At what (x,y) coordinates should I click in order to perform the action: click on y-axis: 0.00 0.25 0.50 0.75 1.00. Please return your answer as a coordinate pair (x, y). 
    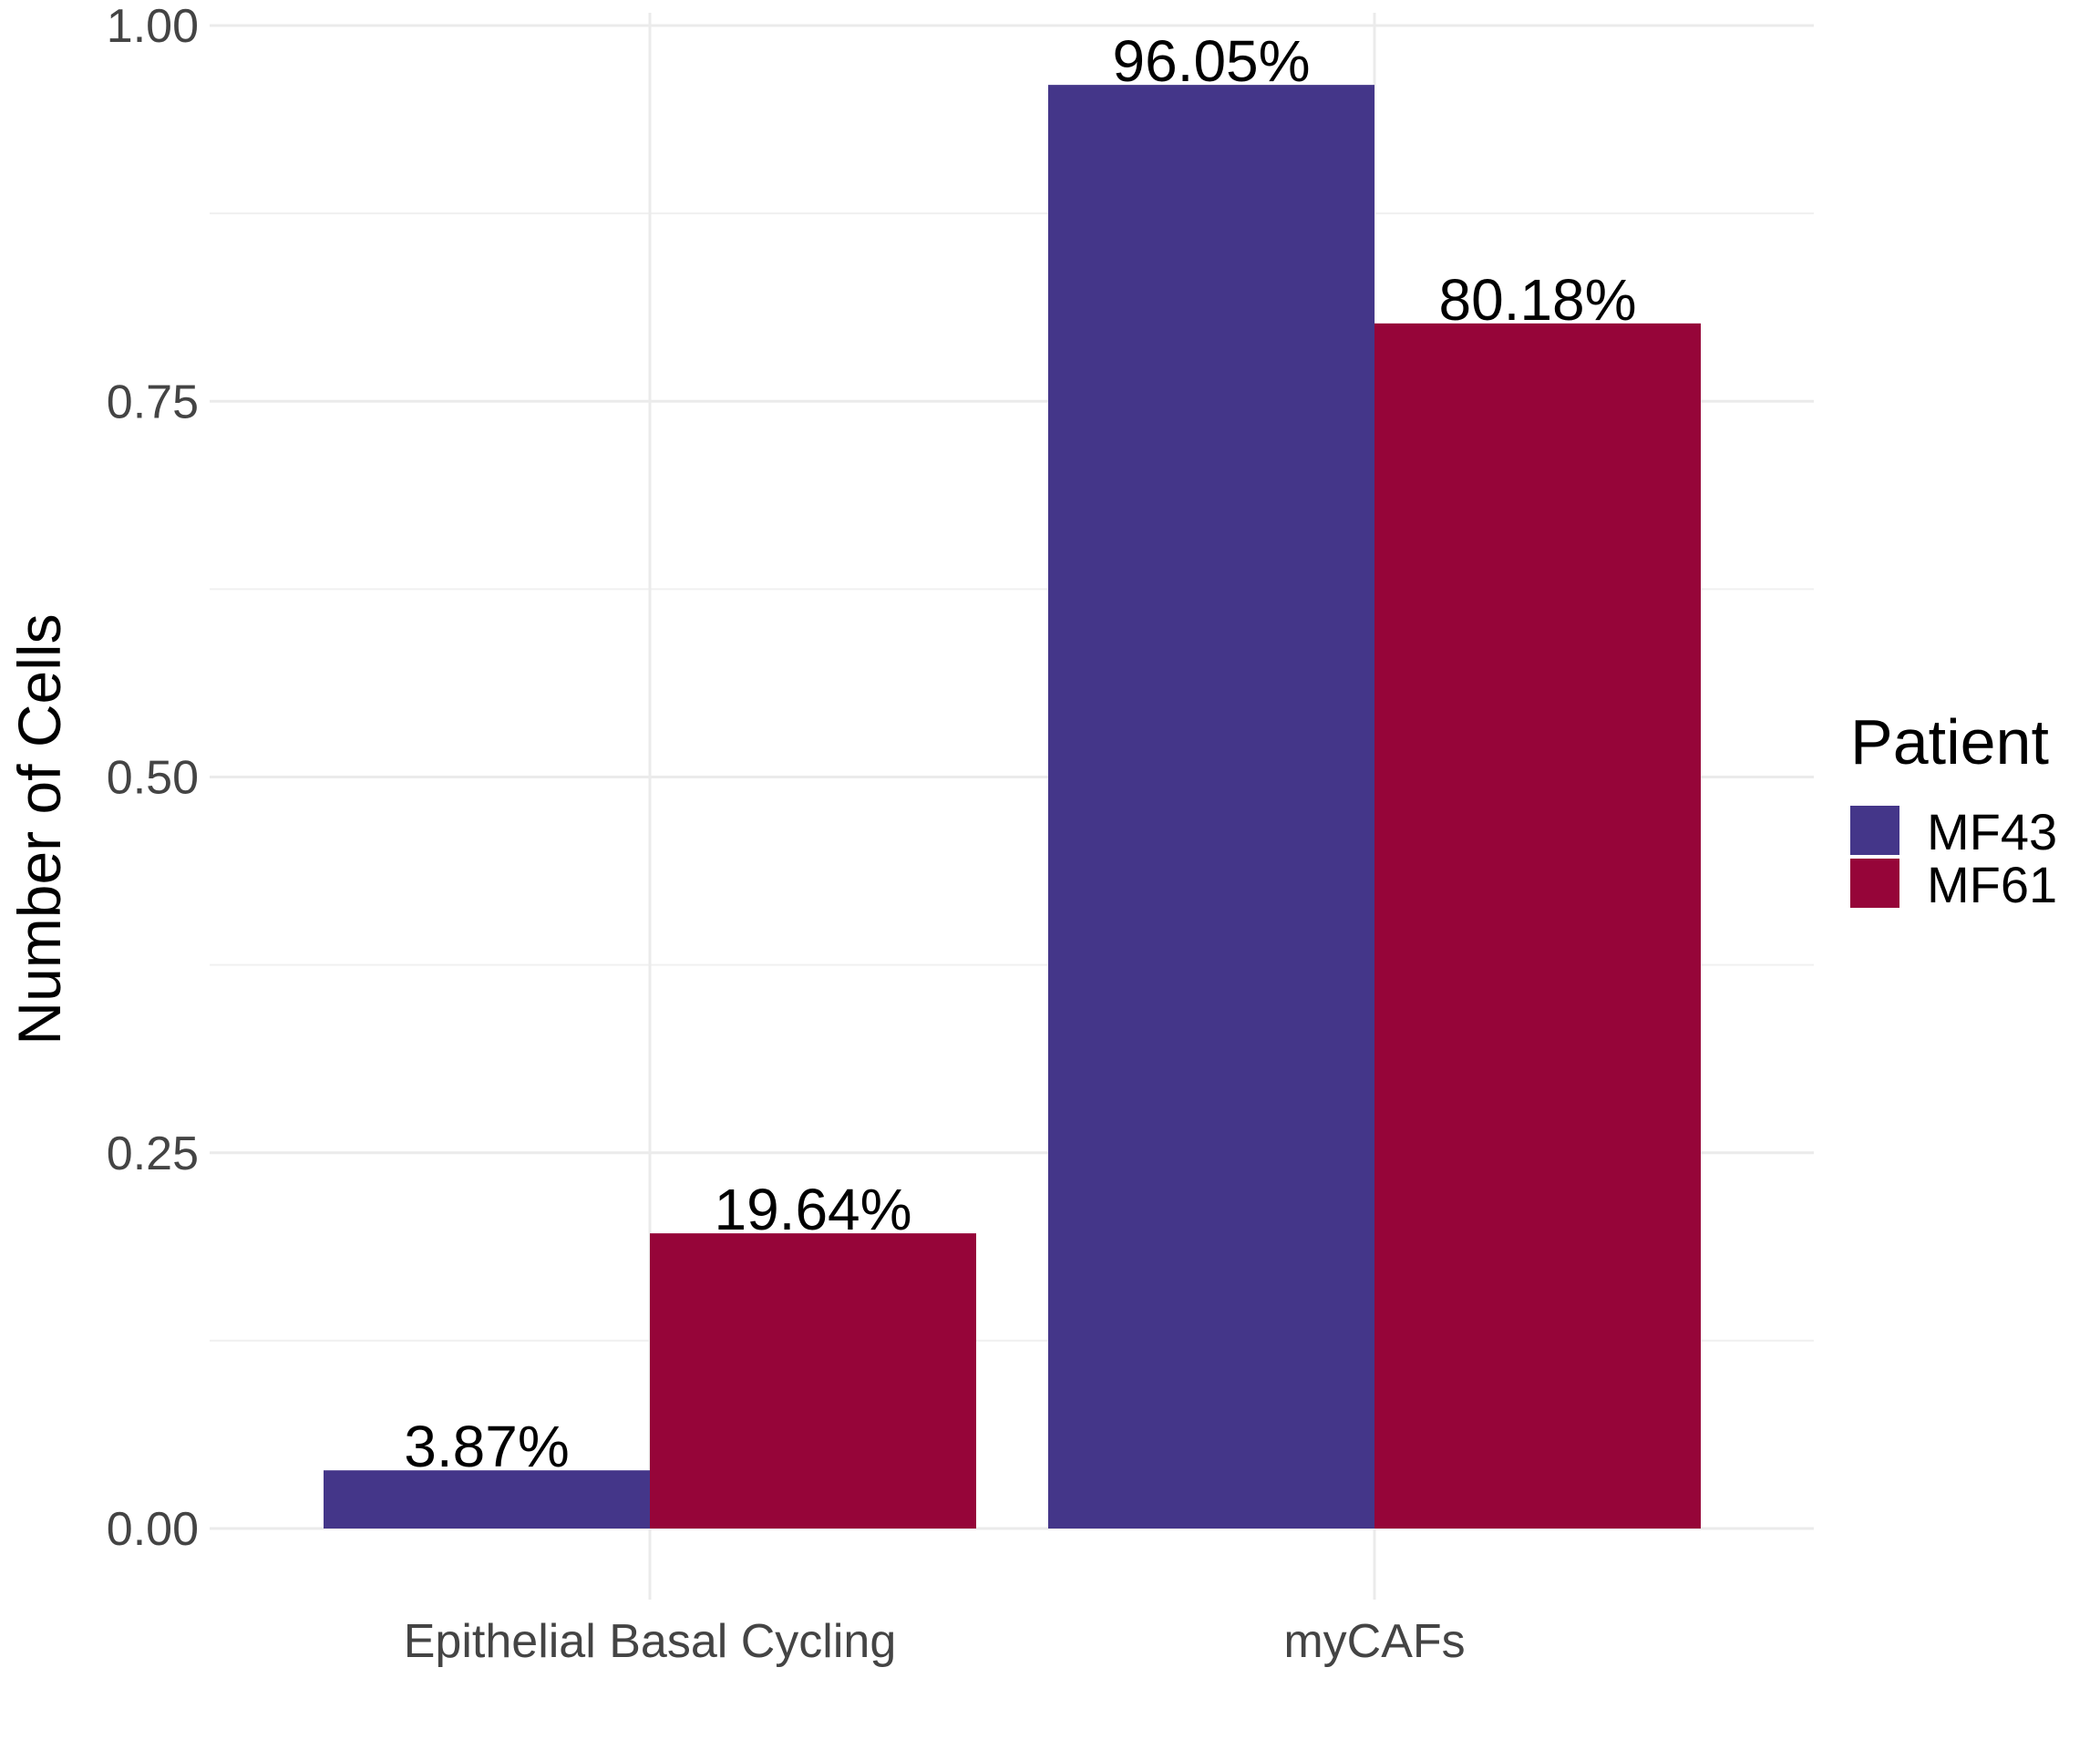
    Looking at the image, I should click on (153, 778).